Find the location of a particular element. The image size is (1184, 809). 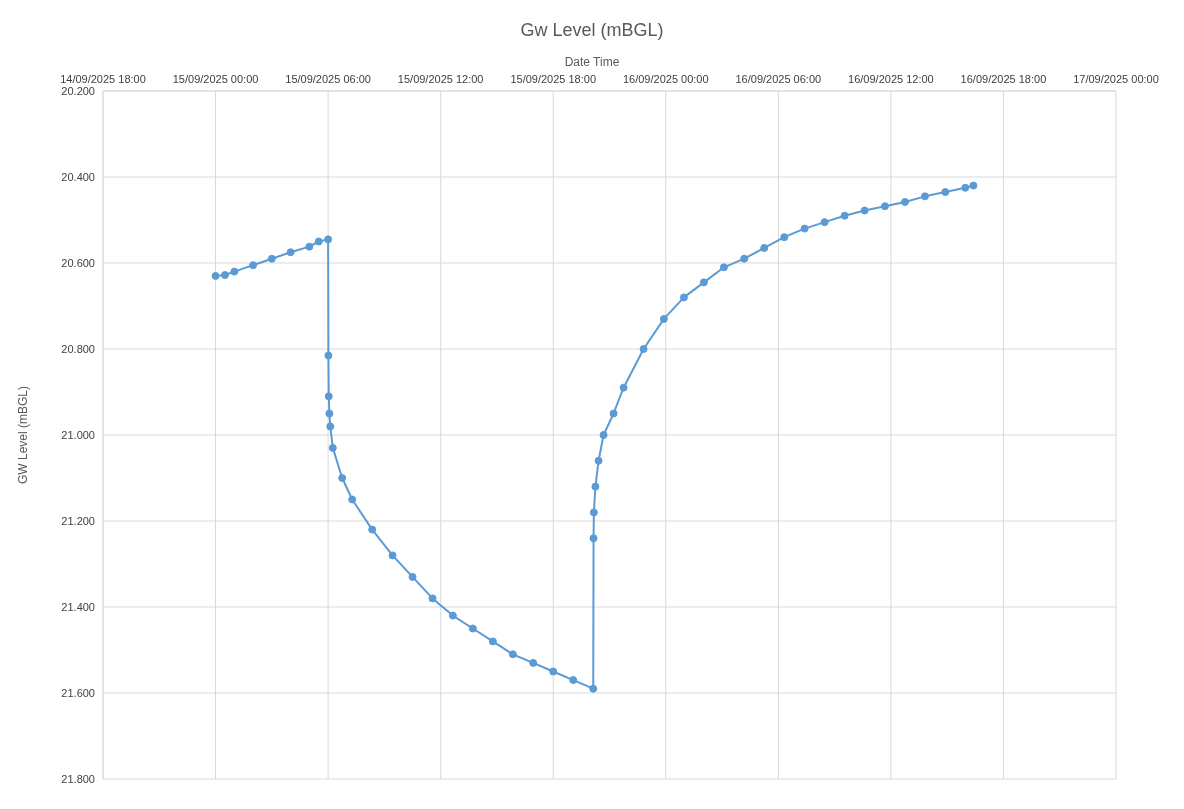

y-tick-label: 20.400 is located at coordinates (78, 176).